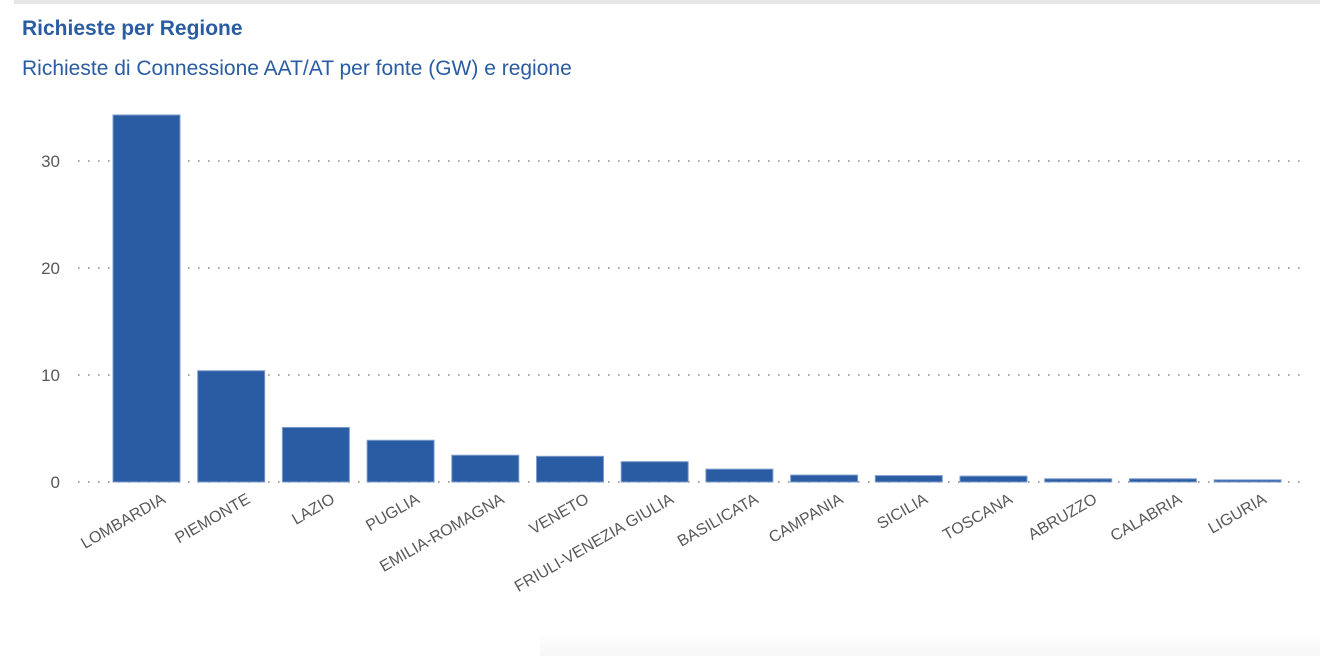  I want to click on chart-title: Richieste per Regione, so click(132, 28).